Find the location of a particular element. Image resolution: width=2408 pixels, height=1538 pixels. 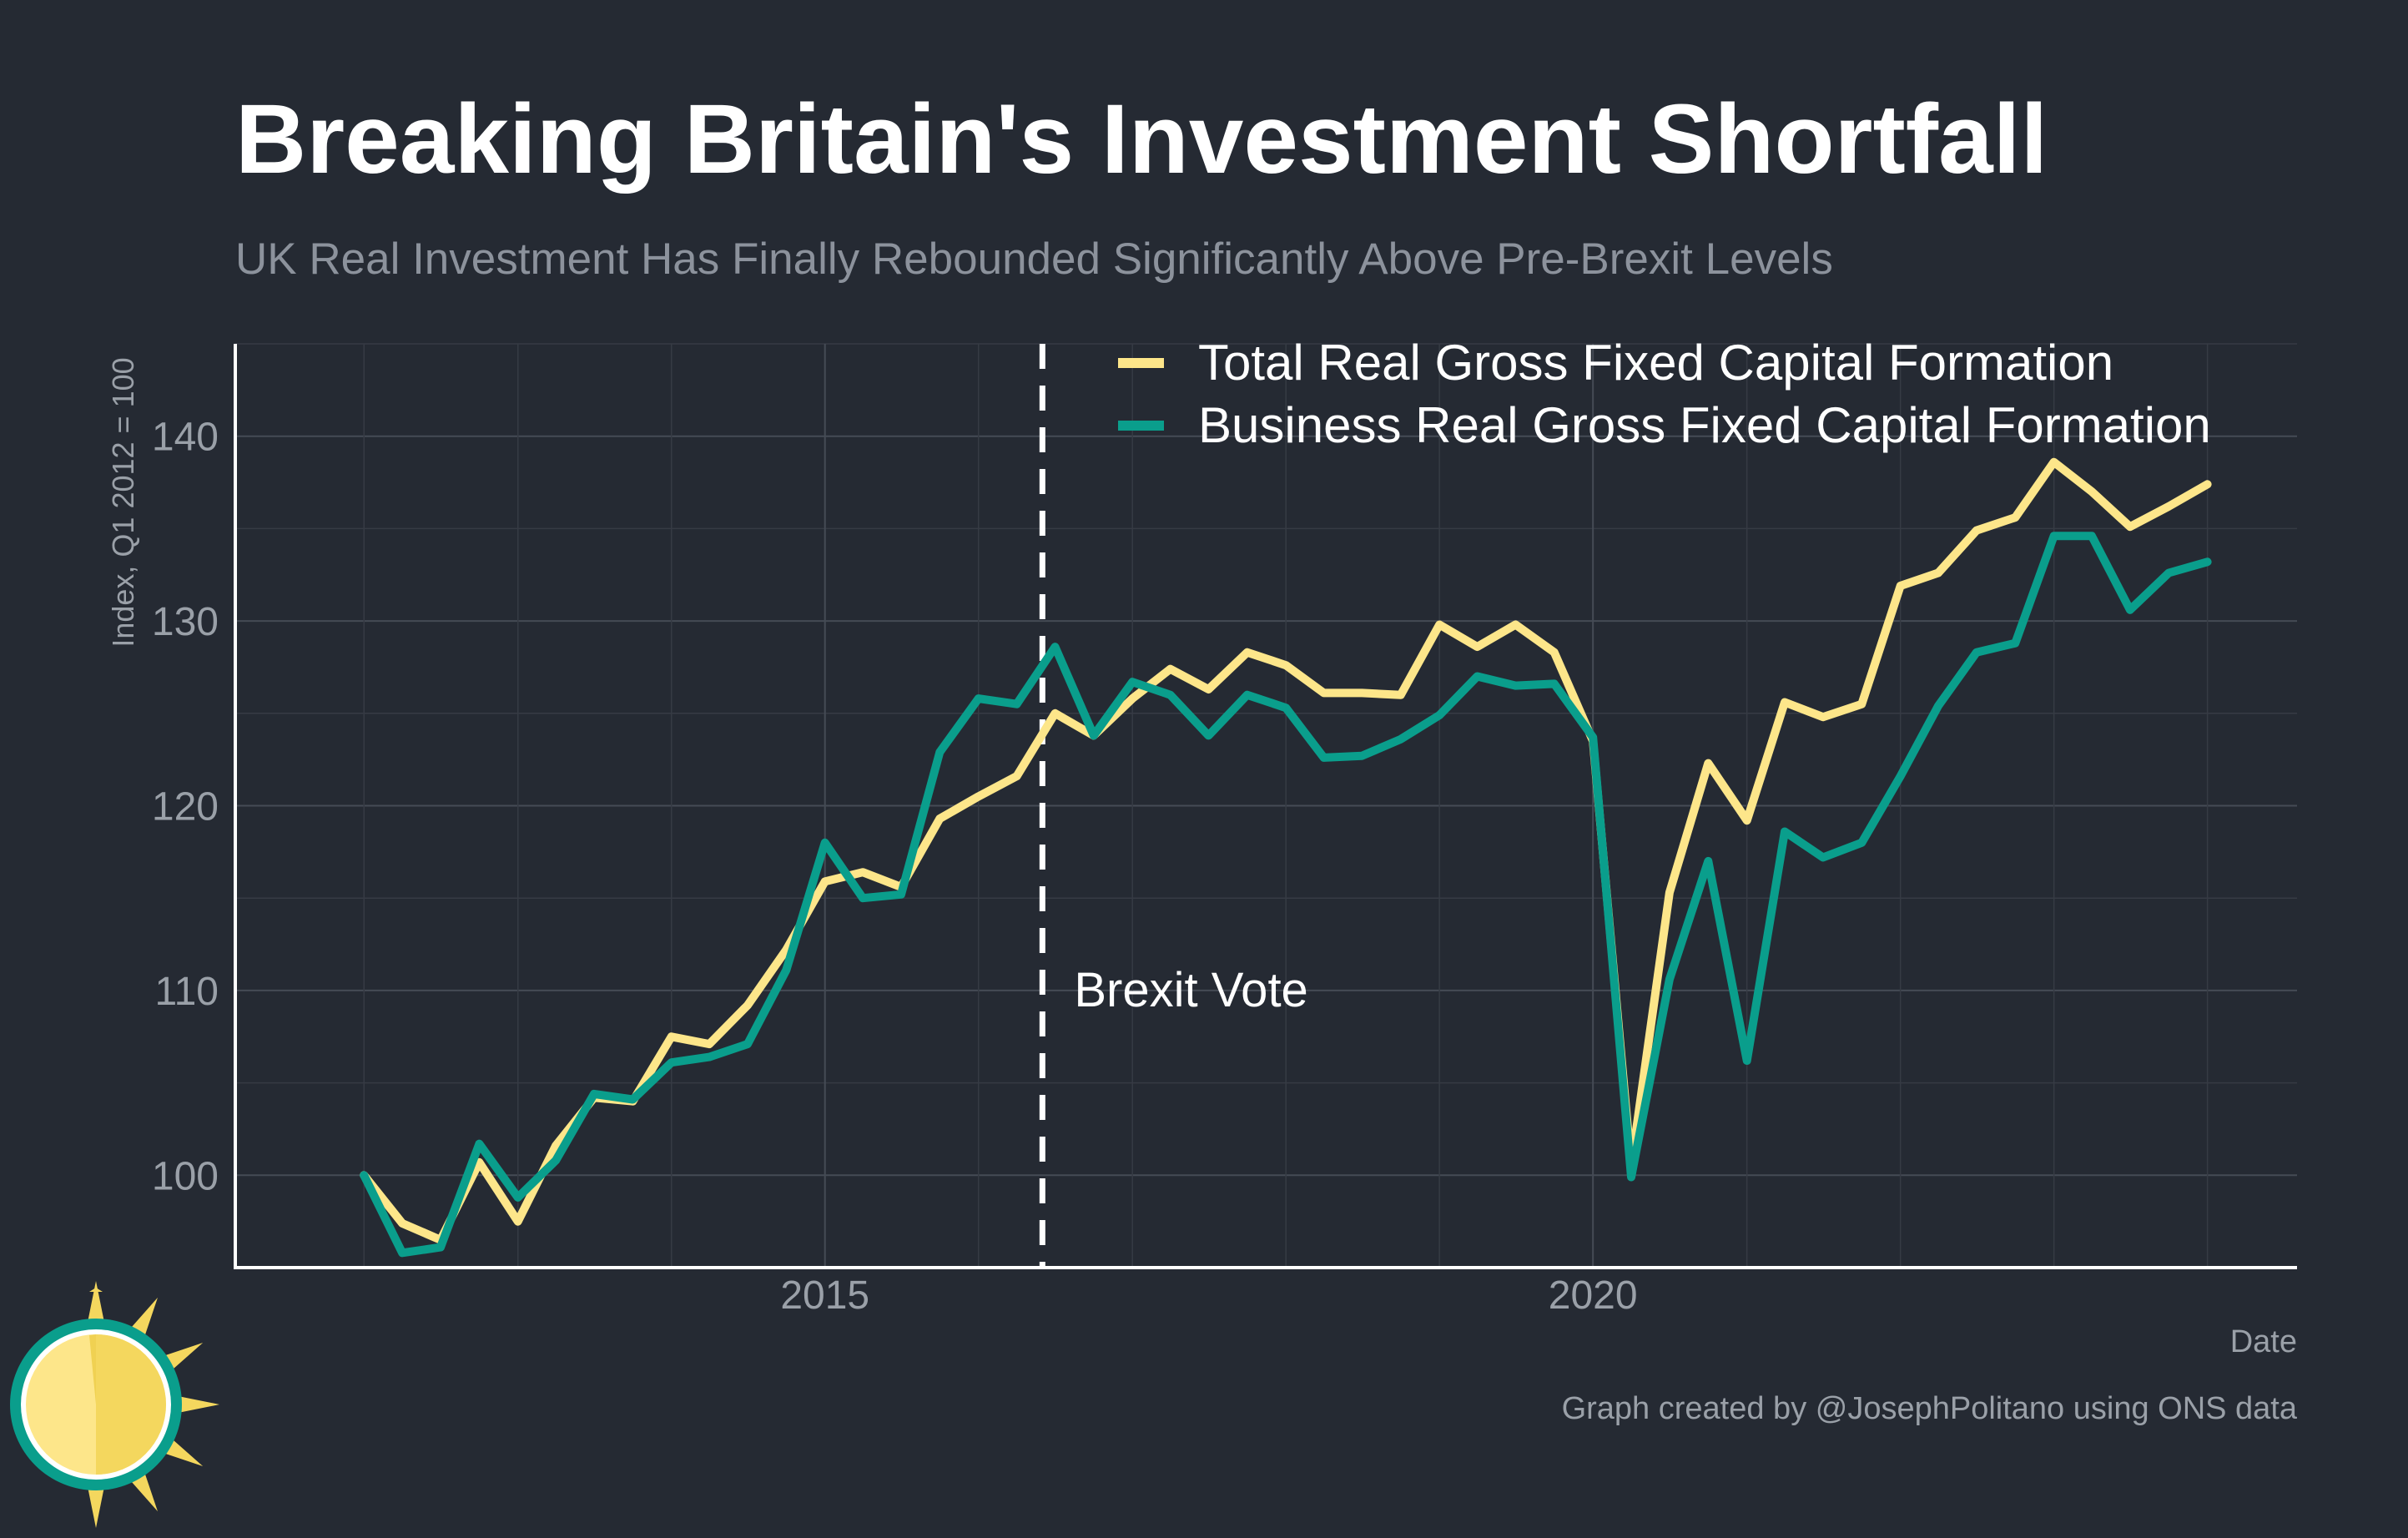

x-axis-title: Date is located at coordinates (2263, 1341).